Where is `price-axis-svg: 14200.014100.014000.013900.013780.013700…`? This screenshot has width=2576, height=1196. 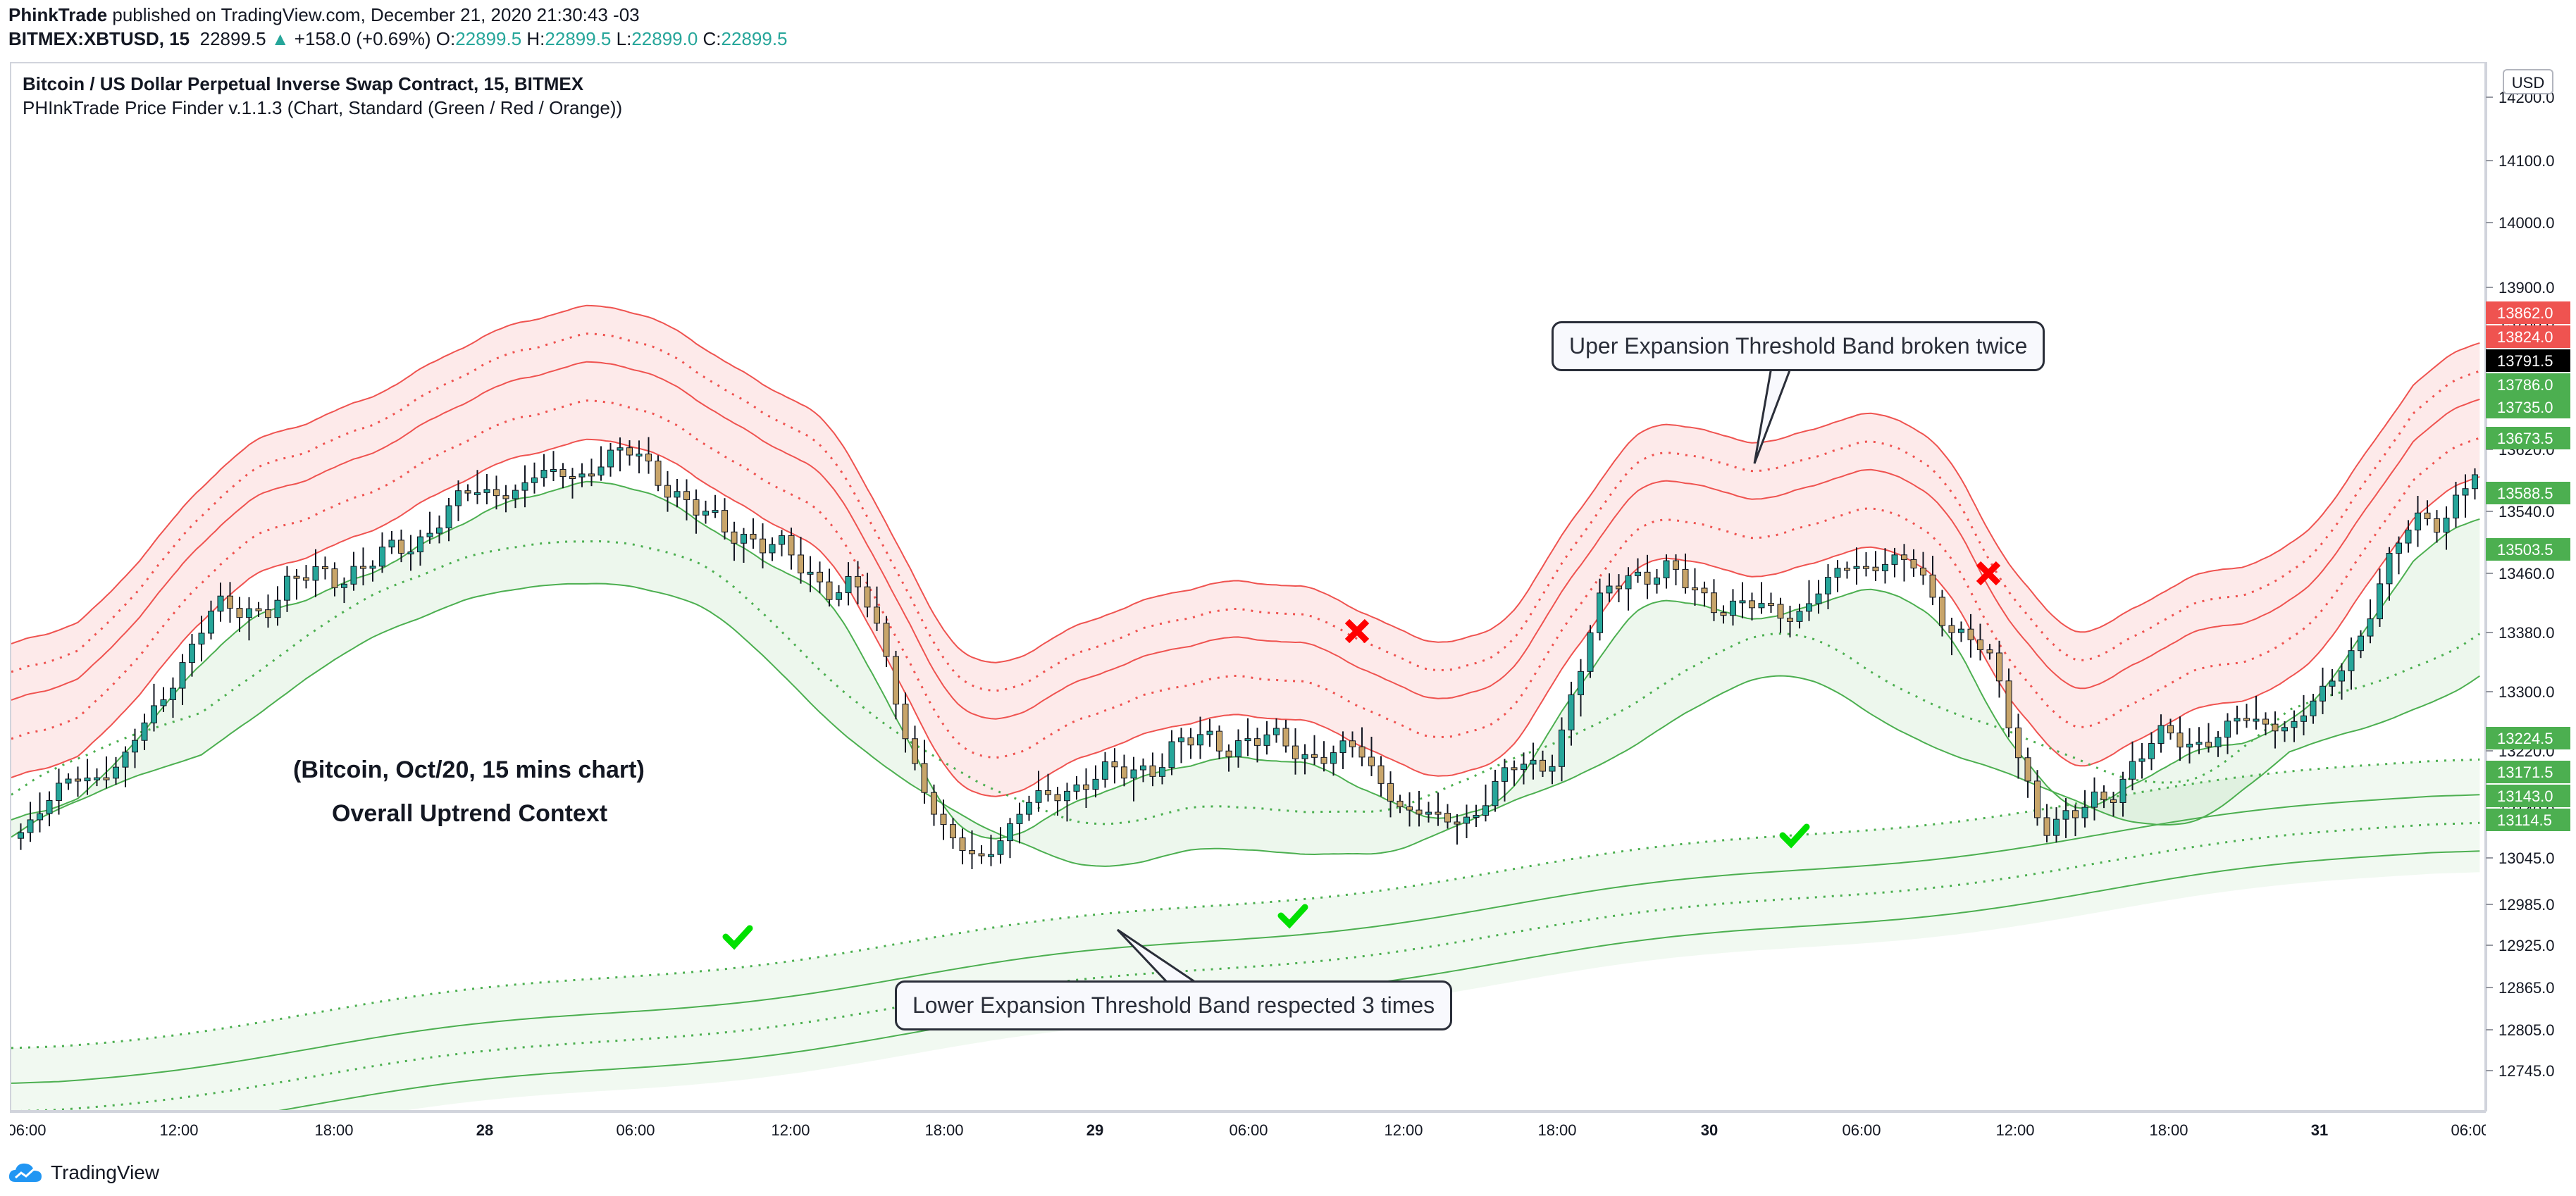 price-axis-svg: 14200.014100.014000.013900.013780.013700… is located at coordinates (2528, 586).